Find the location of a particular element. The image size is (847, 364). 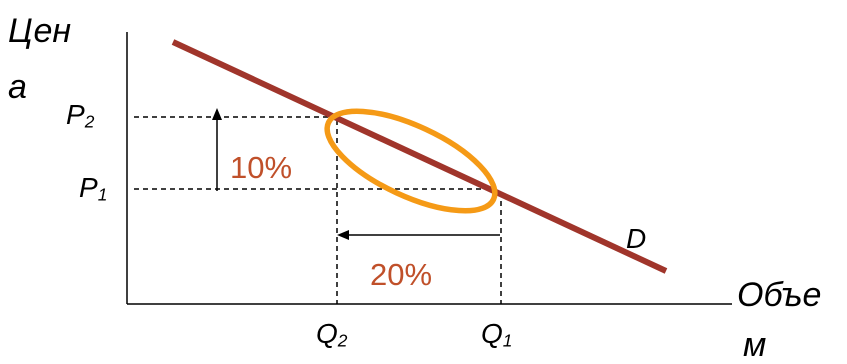

x-axis-label-line1: Объе is located at coordinates (779, 295).